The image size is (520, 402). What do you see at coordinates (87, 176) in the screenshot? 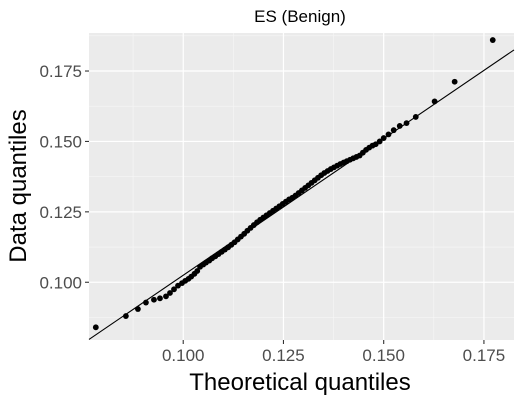
I see `y-axis-ticks` at bounding box center [87, 176].